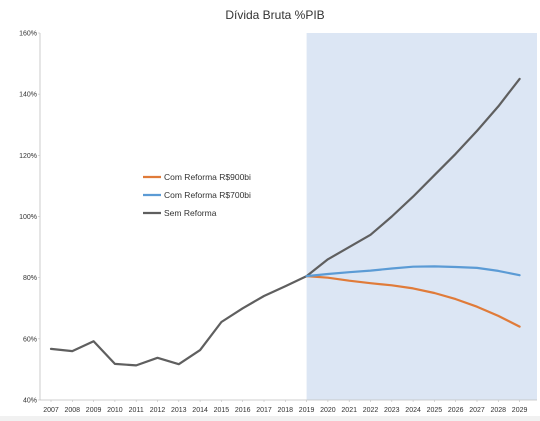  What do you see at coordinates (307, 410) in the screenshot?
I see `x-tick-label: 2019` at bounding box center [307, 410].